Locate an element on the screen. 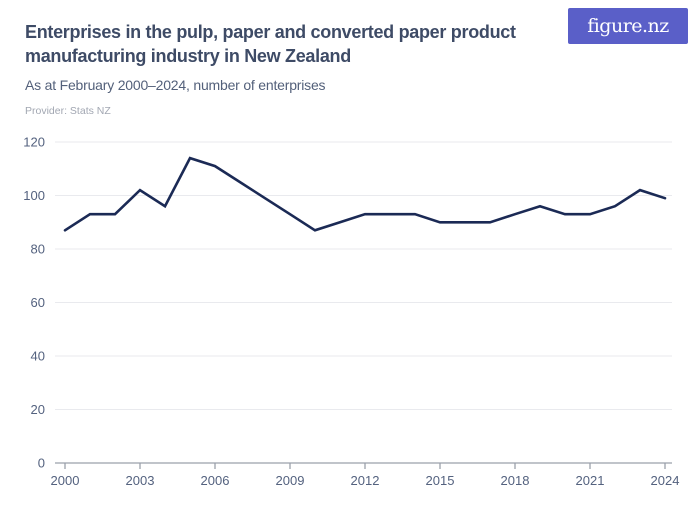 This screenshot has width=700, height=525. x-tick-label-2009: 2009 is located at coordinates (290, 480).